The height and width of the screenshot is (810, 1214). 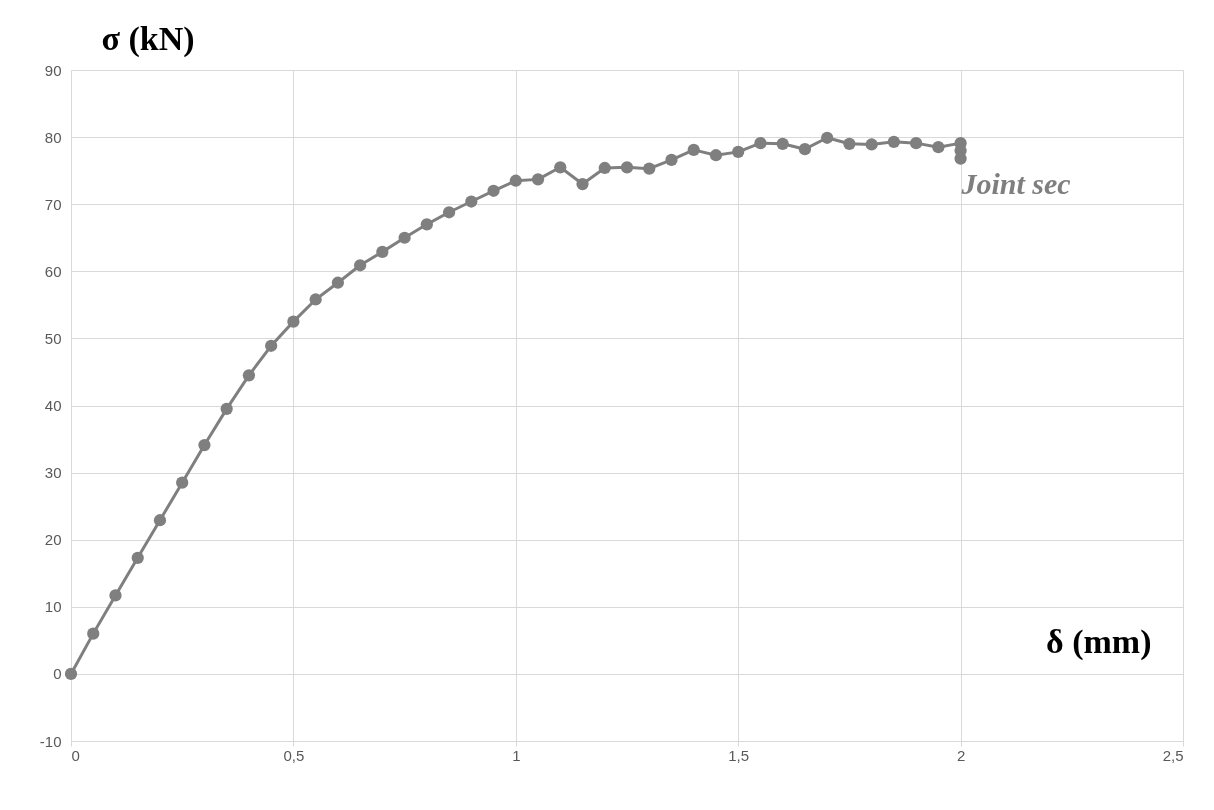 What do you see at coordinates (1015, 183) in the screenshot?
I see `annotation: Joint sec` at bounding box center [1015, 183].